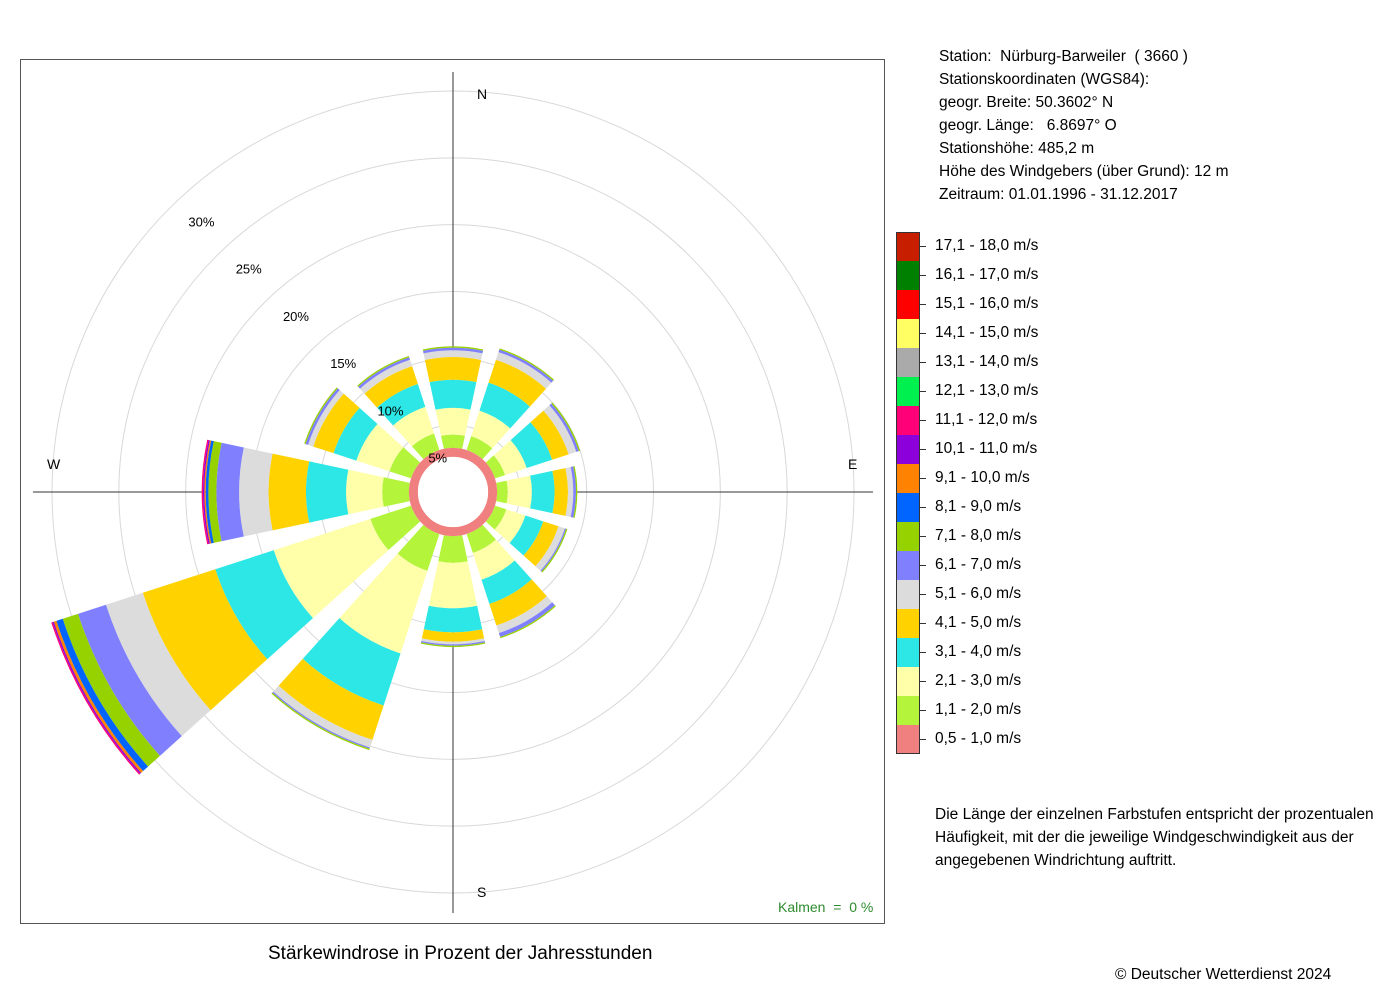  What do you see at coordinates (249, 269) in the screenshot?
I see `ring-label-5: 25%` at bounding box center [249, 269].